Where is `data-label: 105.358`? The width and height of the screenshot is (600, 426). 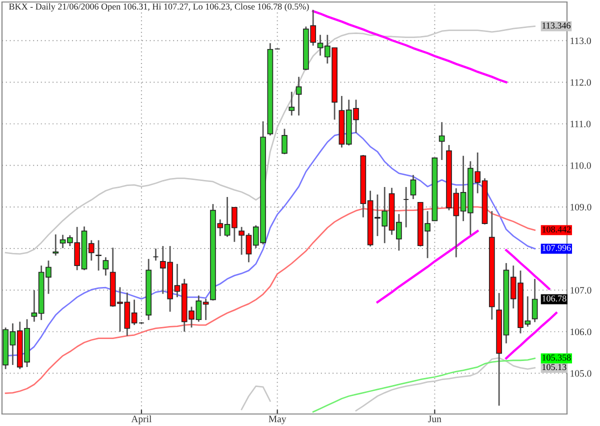
data-label: 105.358 is located at coordinates (556, 357).